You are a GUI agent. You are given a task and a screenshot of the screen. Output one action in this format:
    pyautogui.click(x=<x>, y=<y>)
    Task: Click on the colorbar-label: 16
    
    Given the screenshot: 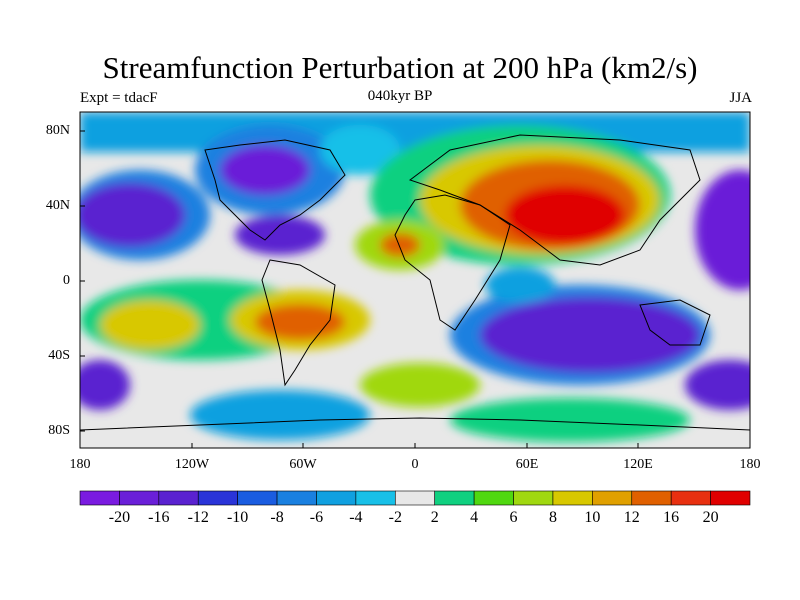 What is the action you would take?
    pyautogui.click(x=671, y=517)
    